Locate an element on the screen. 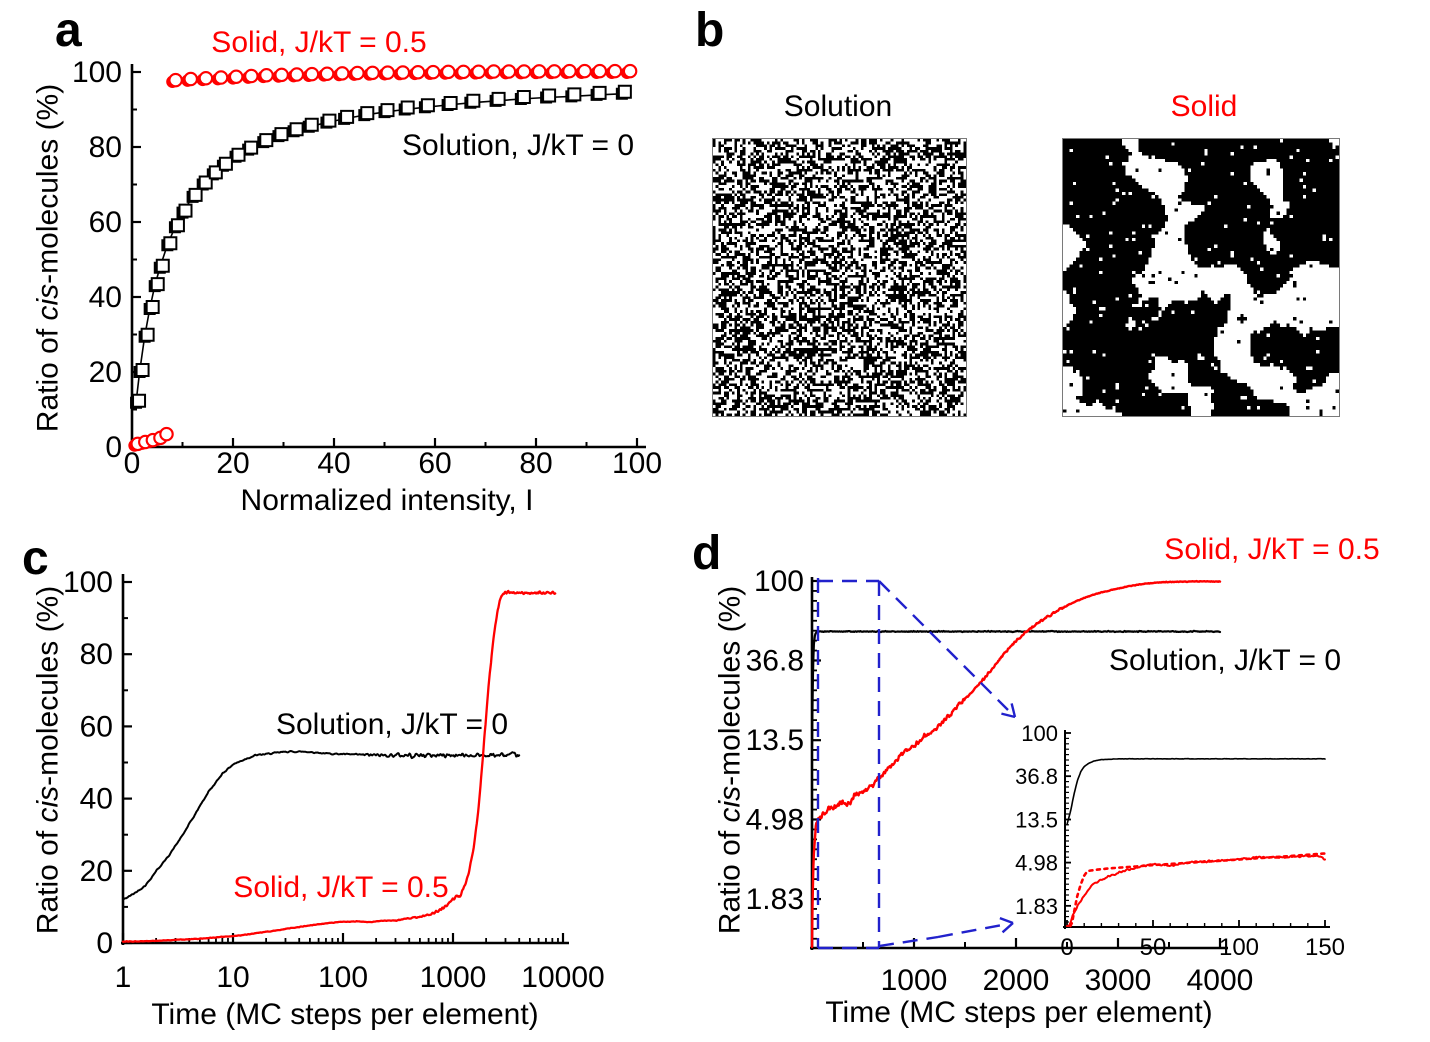  tick-label: 50 is located at coordinates (1153, 947).